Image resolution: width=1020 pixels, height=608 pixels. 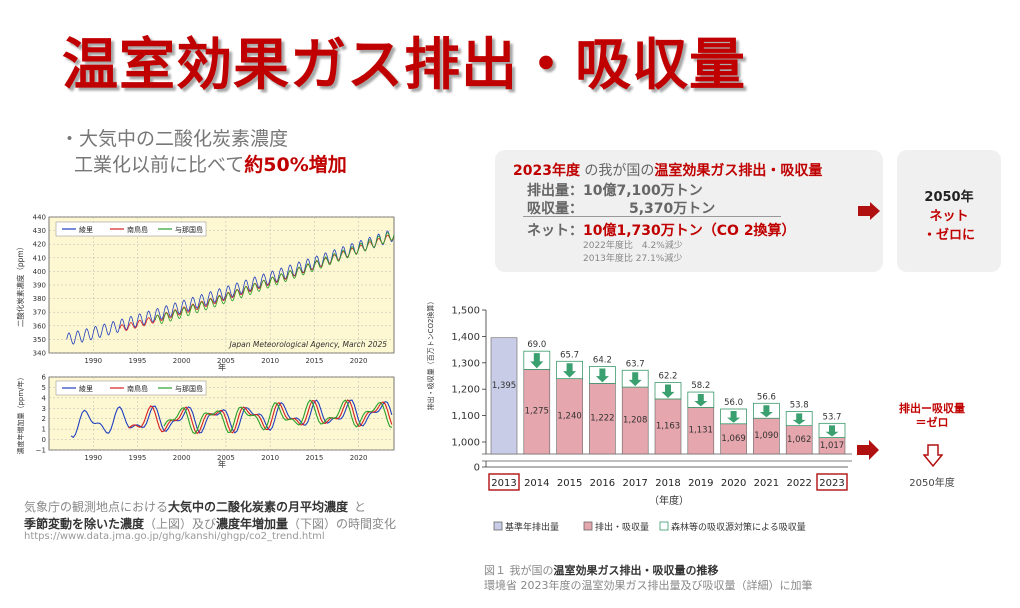 I want to click on co2-ytick-label: 350, so click(x=39, y=340).